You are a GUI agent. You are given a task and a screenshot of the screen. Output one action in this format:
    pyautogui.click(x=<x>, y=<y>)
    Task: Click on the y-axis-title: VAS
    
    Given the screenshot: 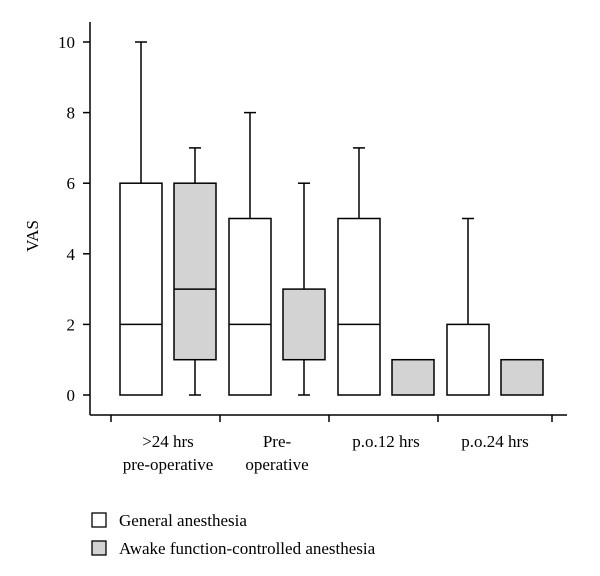 What is the action you would take?
    pyautogui.click(x=32, y=236)
    